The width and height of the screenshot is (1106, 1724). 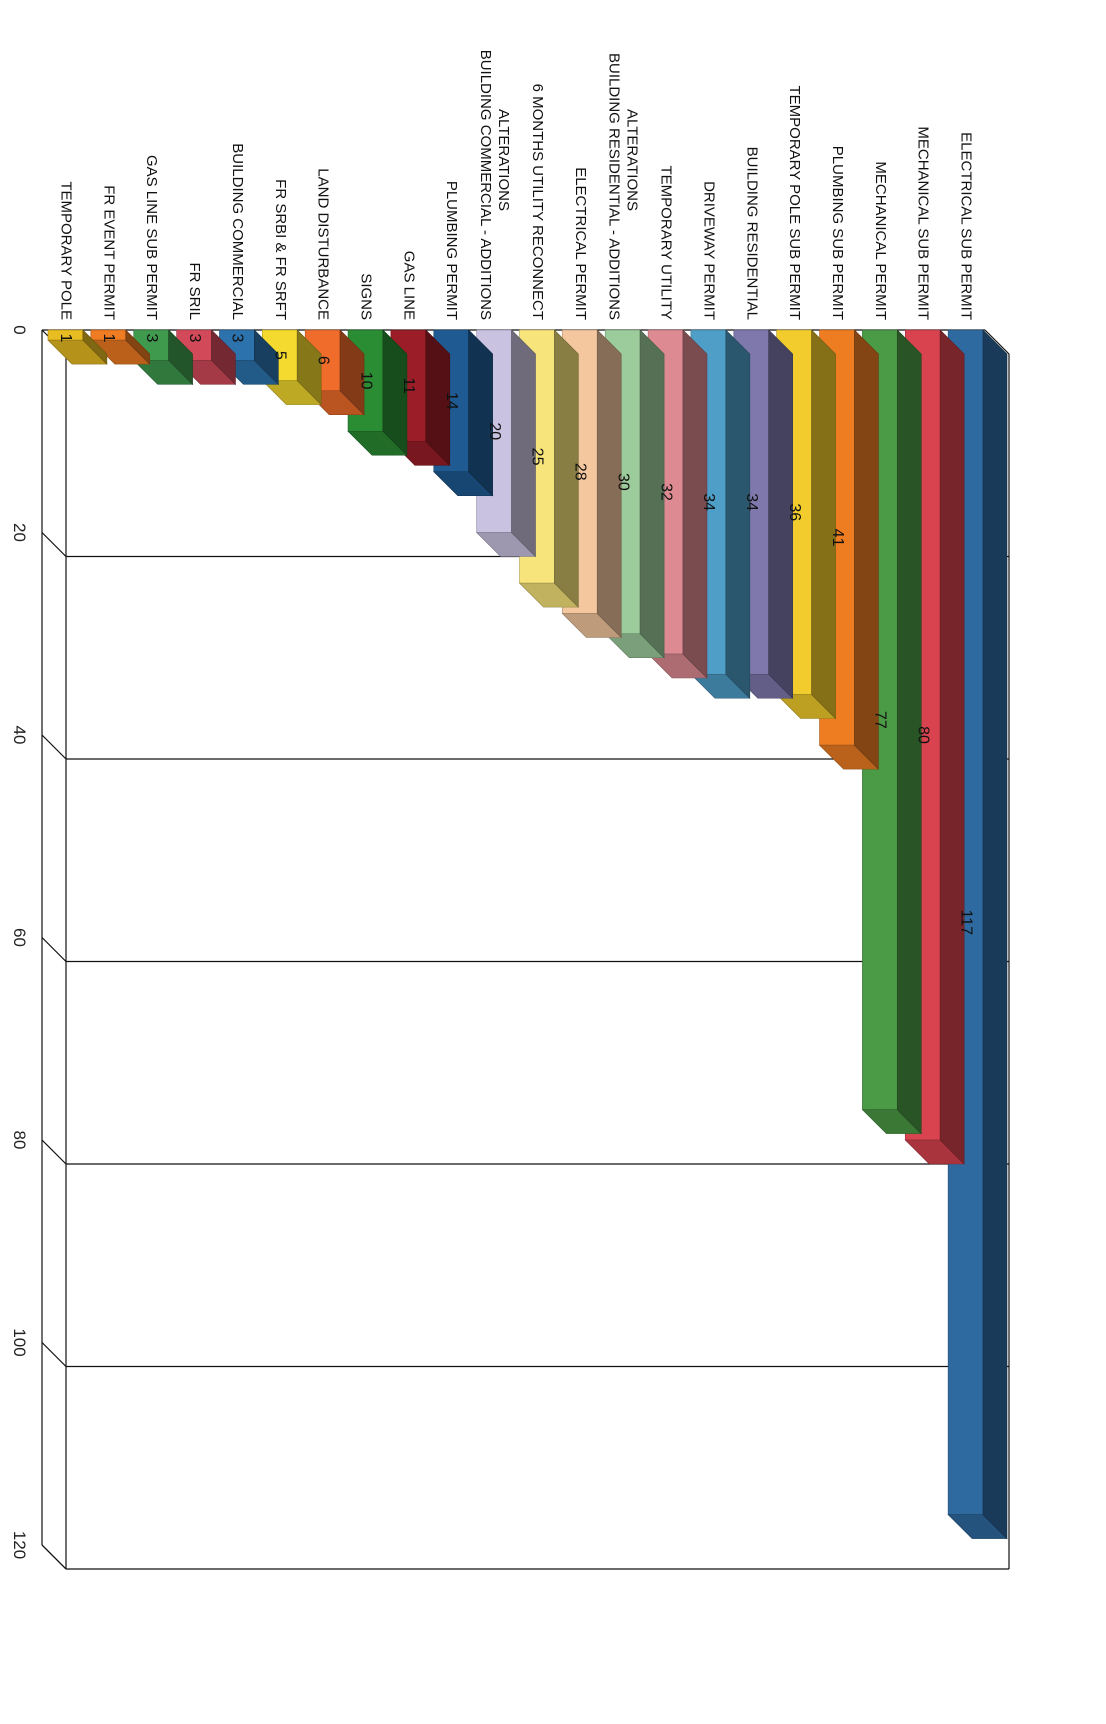 What do you see at coordinates (751, 233) in the screenshot?
I see `category-label: BUILDING RESIDENTIAL` at bounding box center [751, 233].